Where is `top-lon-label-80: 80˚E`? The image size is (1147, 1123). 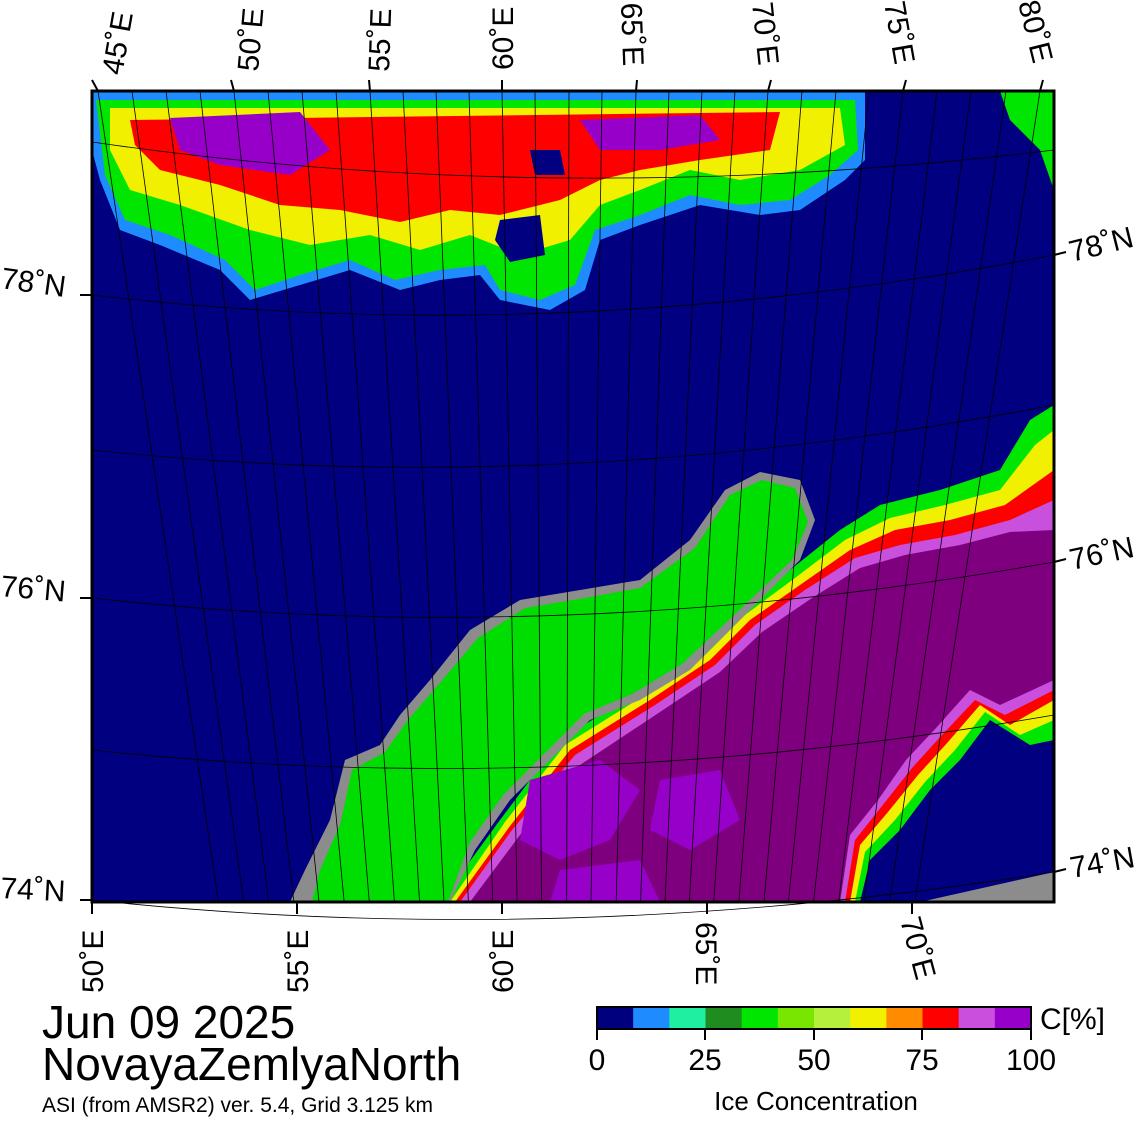
top-lon-label-80: 80˚E is located at coordinates (1034, 33).